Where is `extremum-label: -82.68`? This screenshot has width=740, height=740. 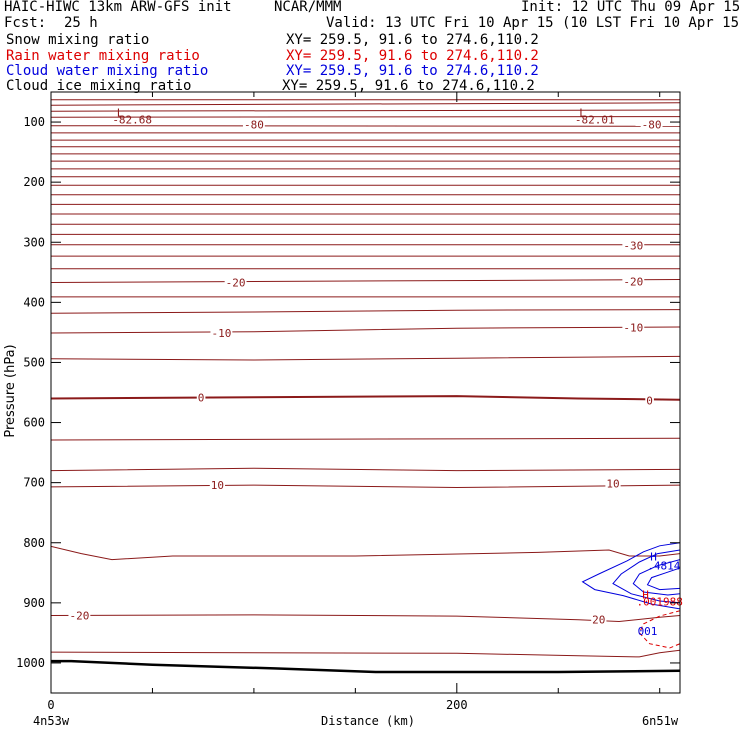
extremum-label: -82.68 is located at coordinates (132, 120).